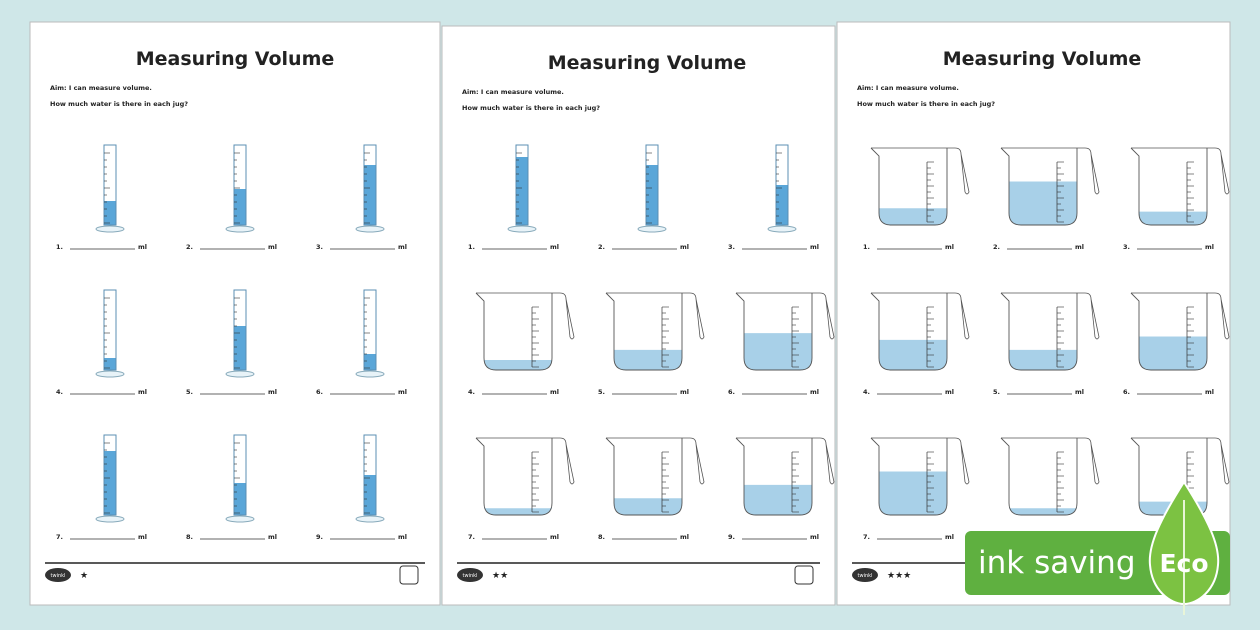 The image size is (1260, 630). Describe the element at coordinates (899, 576) in the screenshot. I see `rating: ★★★` at that location.